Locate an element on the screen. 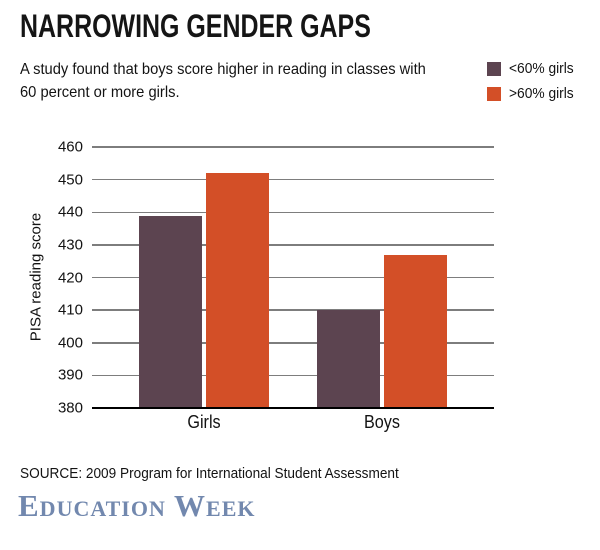 Image resolution: width=600 pixels, height=550 pixels. page-title: NARROWING GENDER GAPS is located at coordinates (195, 26).